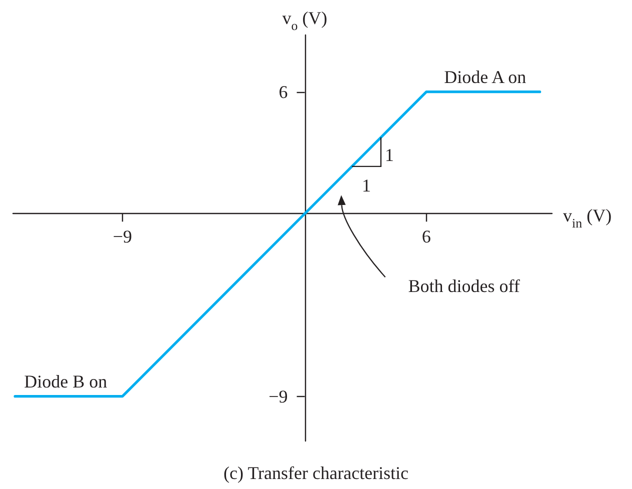 The width and height of the screenshot is (632, 489). I want to click on y-axis-title: v$_{o}$ (V), so click(305, 20).